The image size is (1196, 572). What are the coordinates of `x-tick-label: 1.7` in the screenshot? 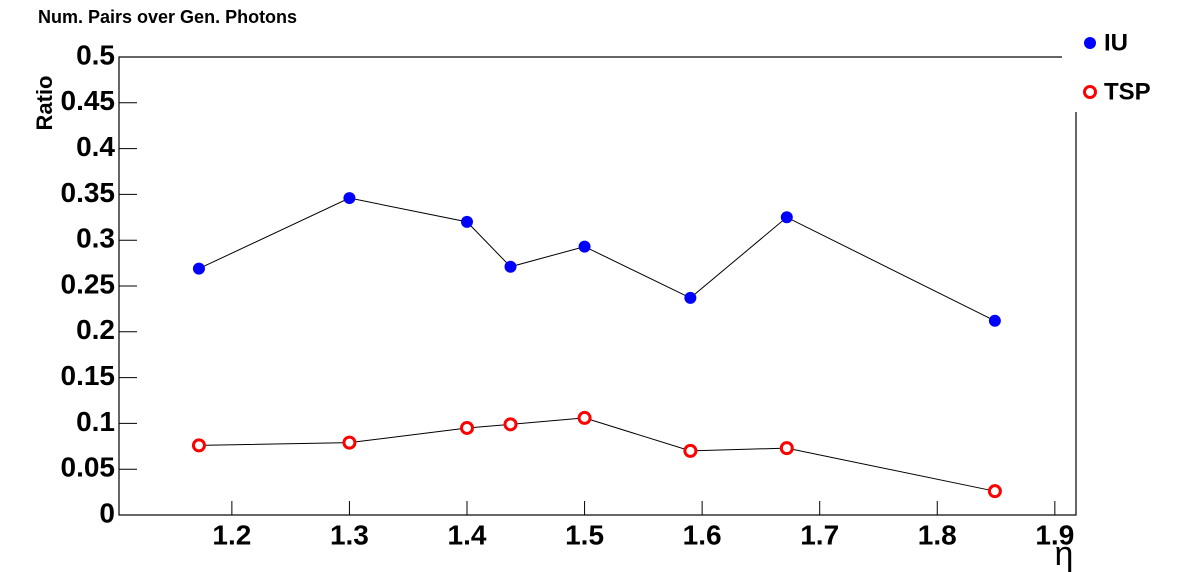 It's located at (819, 534).